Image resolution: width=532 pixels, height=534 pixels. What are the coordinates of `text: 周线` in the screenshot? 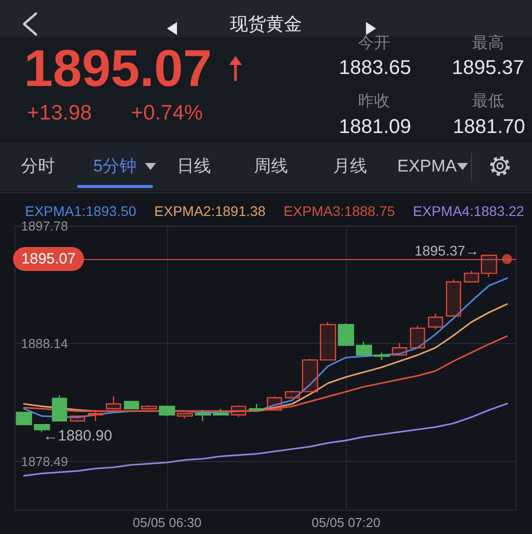 It's located at (271, 166).